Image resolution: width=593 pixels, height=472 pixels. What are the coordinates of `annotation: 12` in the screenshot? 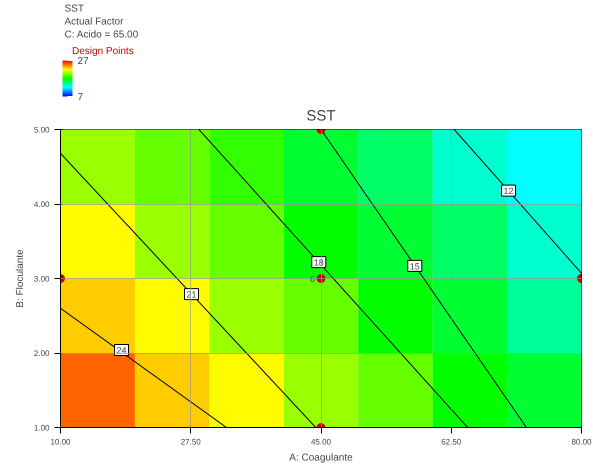 It's located at (509, 191).